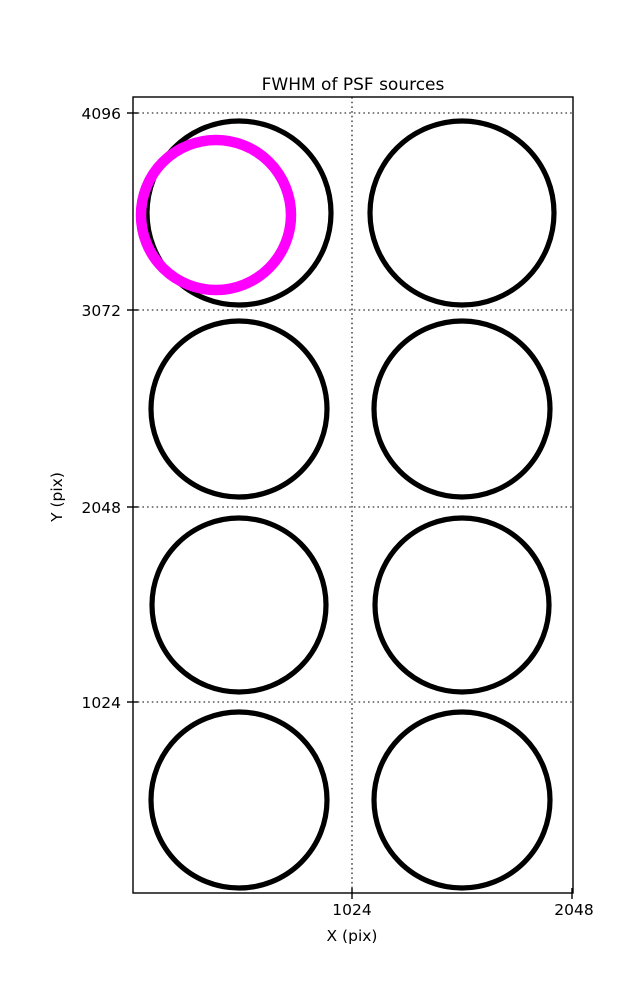 The width and height of the screenshot is (637, 1000). What do you see at coordinates (101, 408) in the screenshot?
I see `y-tick-labels: 4096 3072 2048 1024` at bounding box center [101, 408].